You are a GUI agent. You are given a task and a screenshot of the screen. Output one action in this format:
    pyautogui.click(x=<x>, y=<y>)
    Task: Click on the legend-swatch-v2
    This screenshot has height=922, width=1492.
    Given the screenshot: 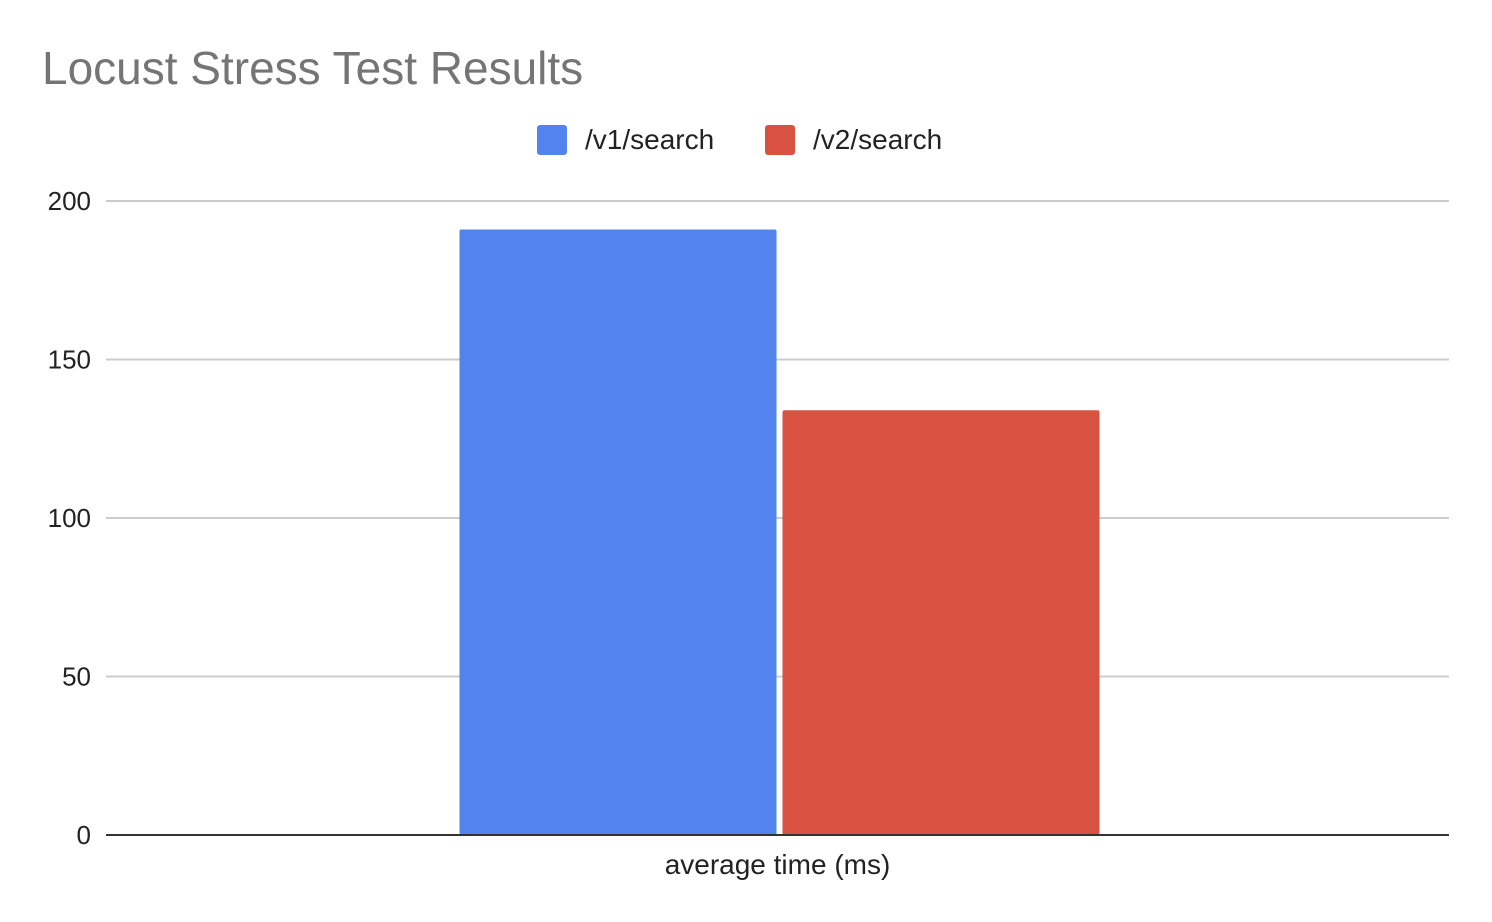 What is the action you would take?
    pyautogui.click(x=780, y=140)
    